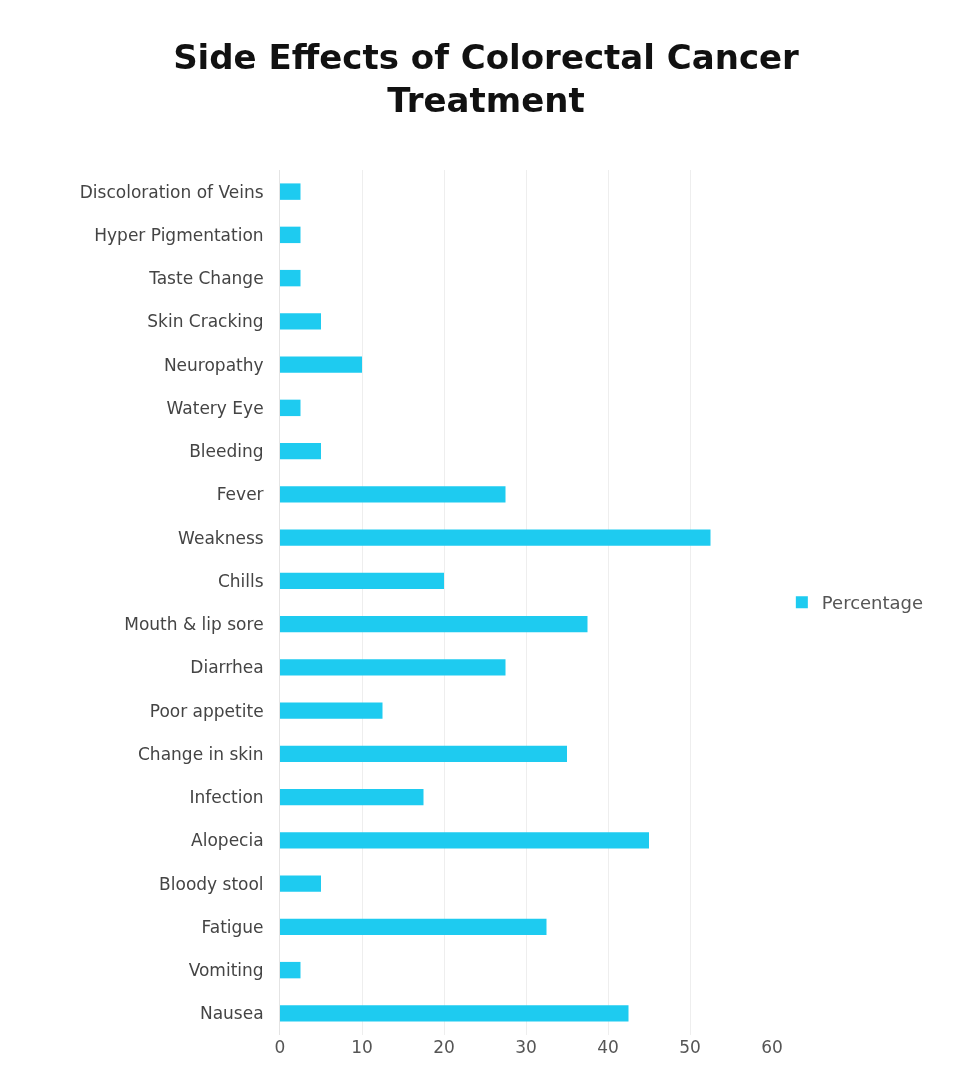 Image resolution: width=972 pixels, height=1085 pixels. What do you see at coordinates (690, 1047) in the screenshot?
I see `x-tick-label: 50` at bounding box center [690, 1047].